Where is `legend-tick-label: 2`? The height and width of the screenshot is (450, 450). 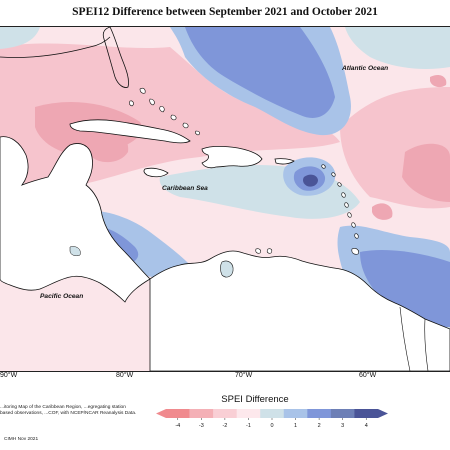
legend-tick-label: 2 is located at coordinates (319, 426).